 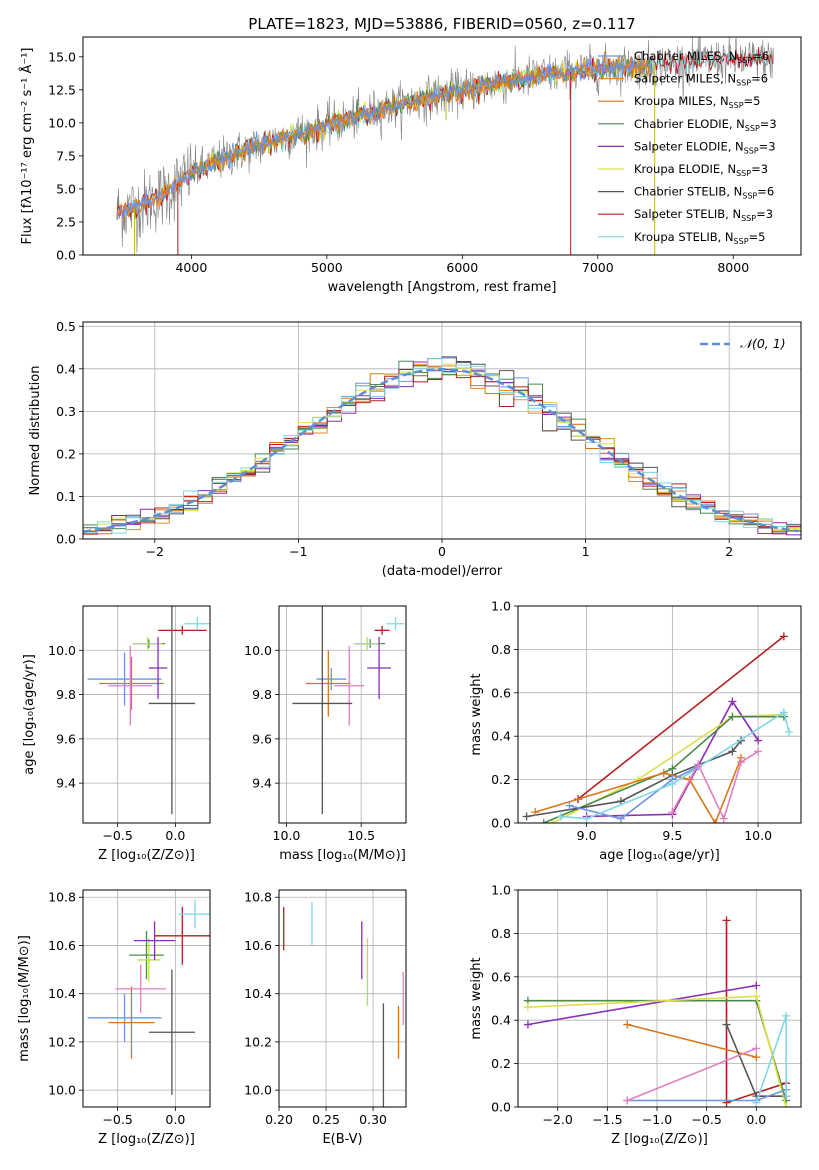 What do you see at coordinates (146, 855) in the screenshot?
I see `age_vs_Z-xlabel: Z [log₁₀(Z/Z⊙)]` at bounding box center [146, 855].